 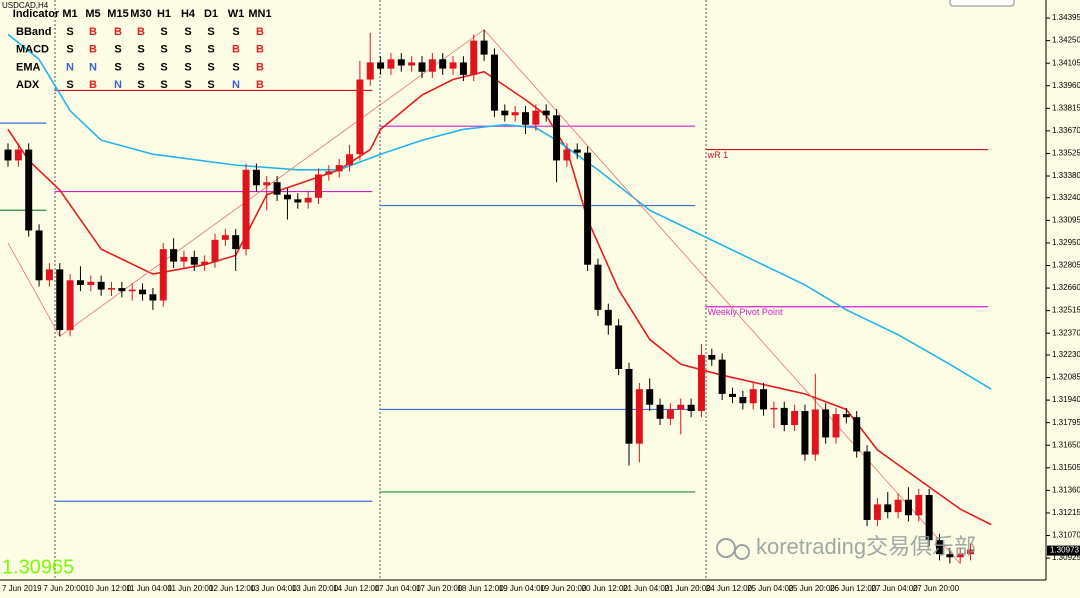 What do you see at coordinates (232, 588) in the screenshot?
I see `x-tick-label: 12 Jun 12:00` at bounding box center [232, 588].